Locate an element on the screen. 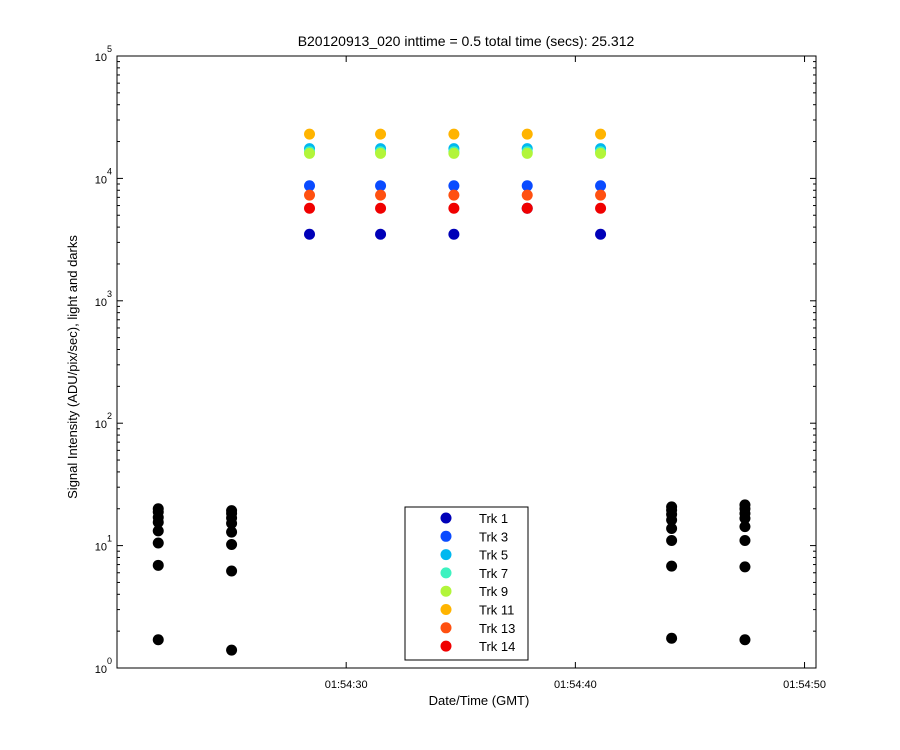 This screenshot has height=750, width=900. legend-label: Trk 9 is located at coordinates (493, 591).